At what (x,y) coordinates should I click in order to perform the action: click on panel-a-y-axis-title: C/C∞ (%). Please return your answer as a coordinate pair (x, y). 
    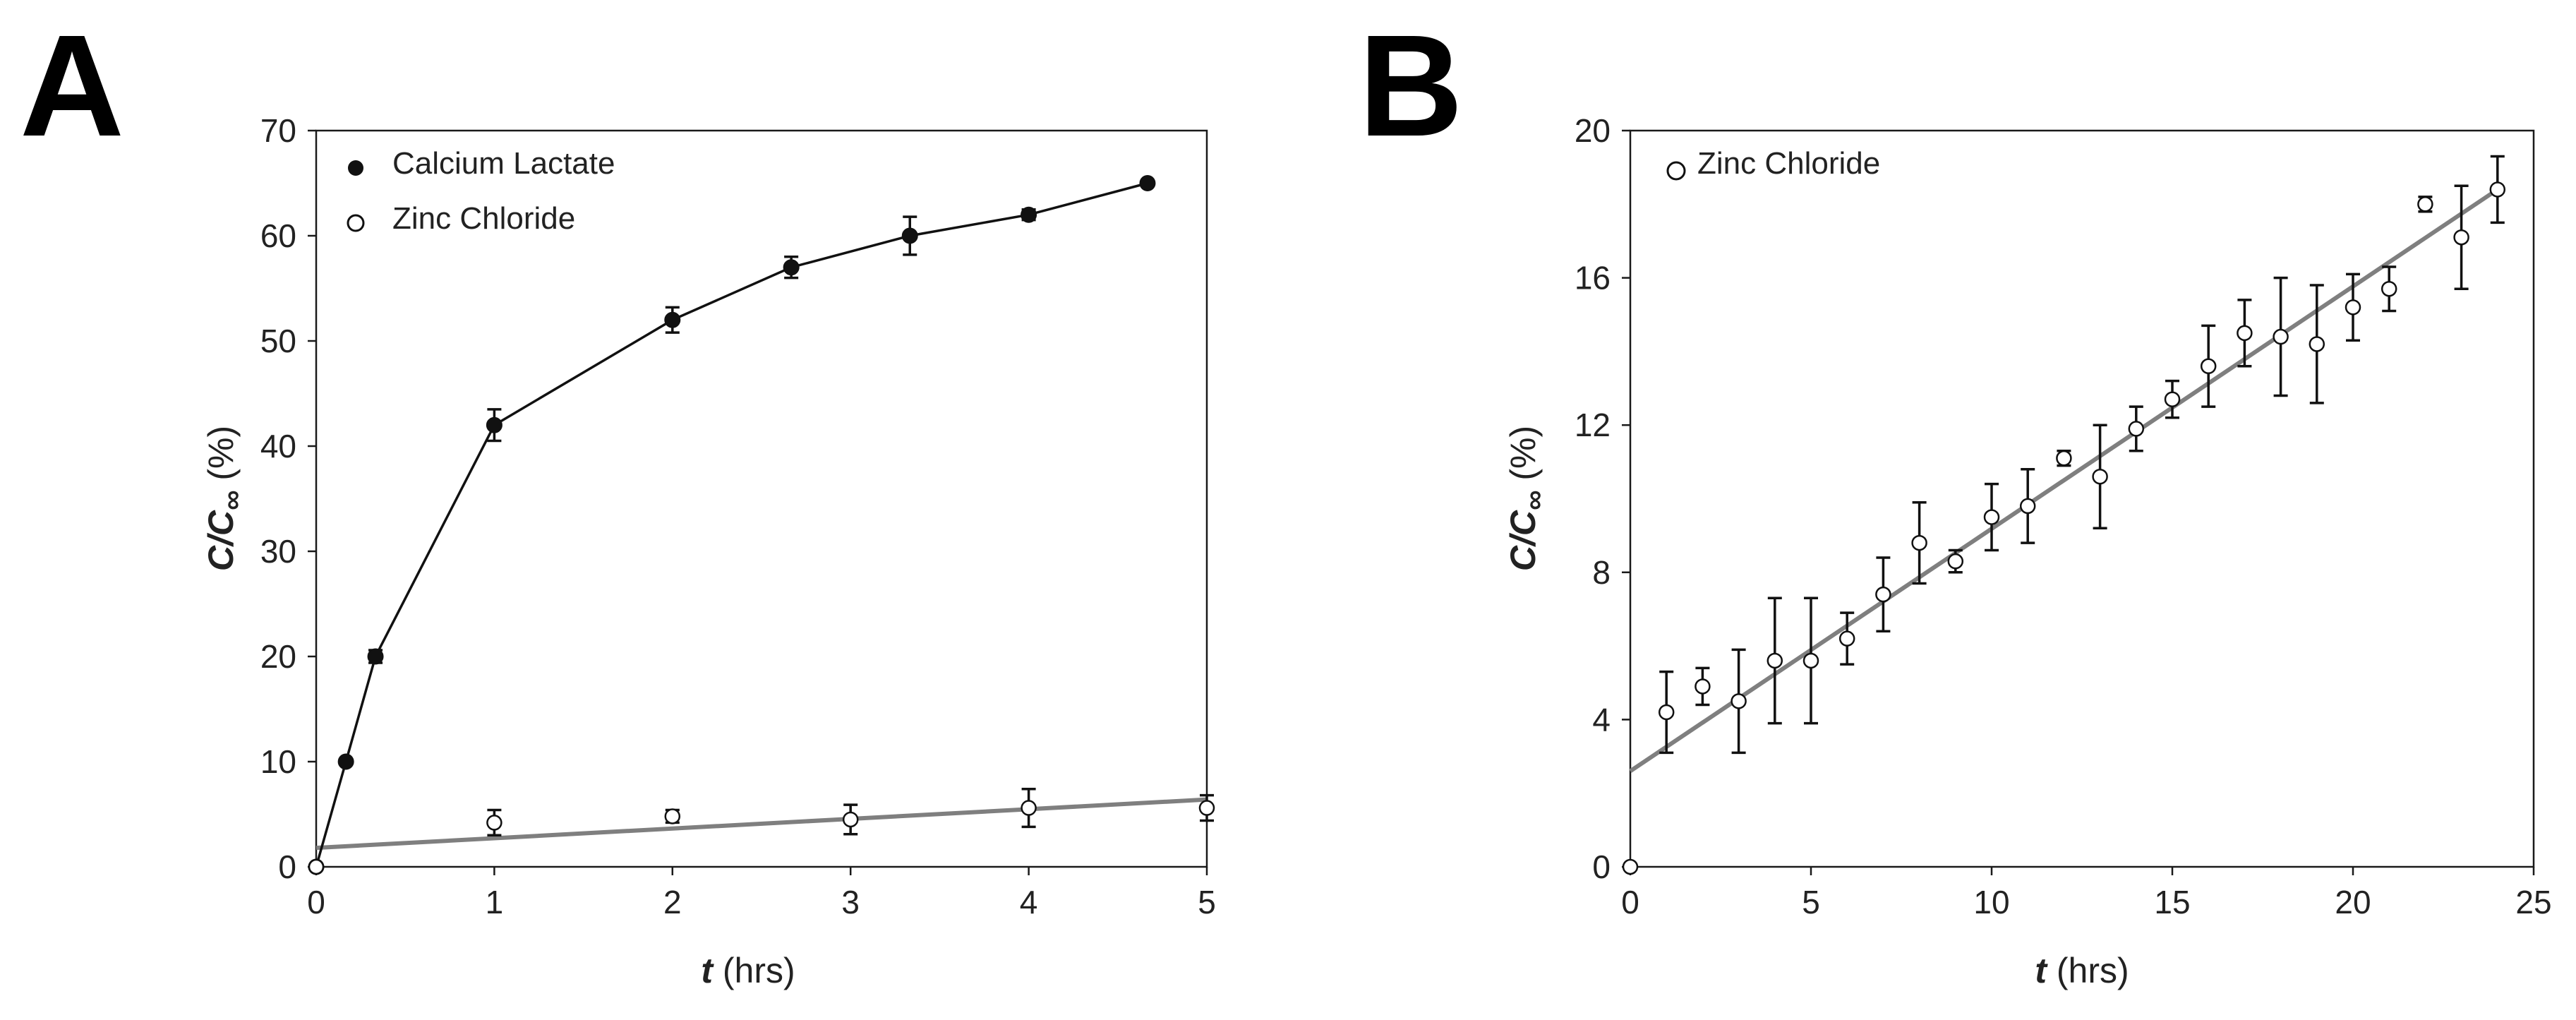
    Looking at the image, I should click on (224, 499).